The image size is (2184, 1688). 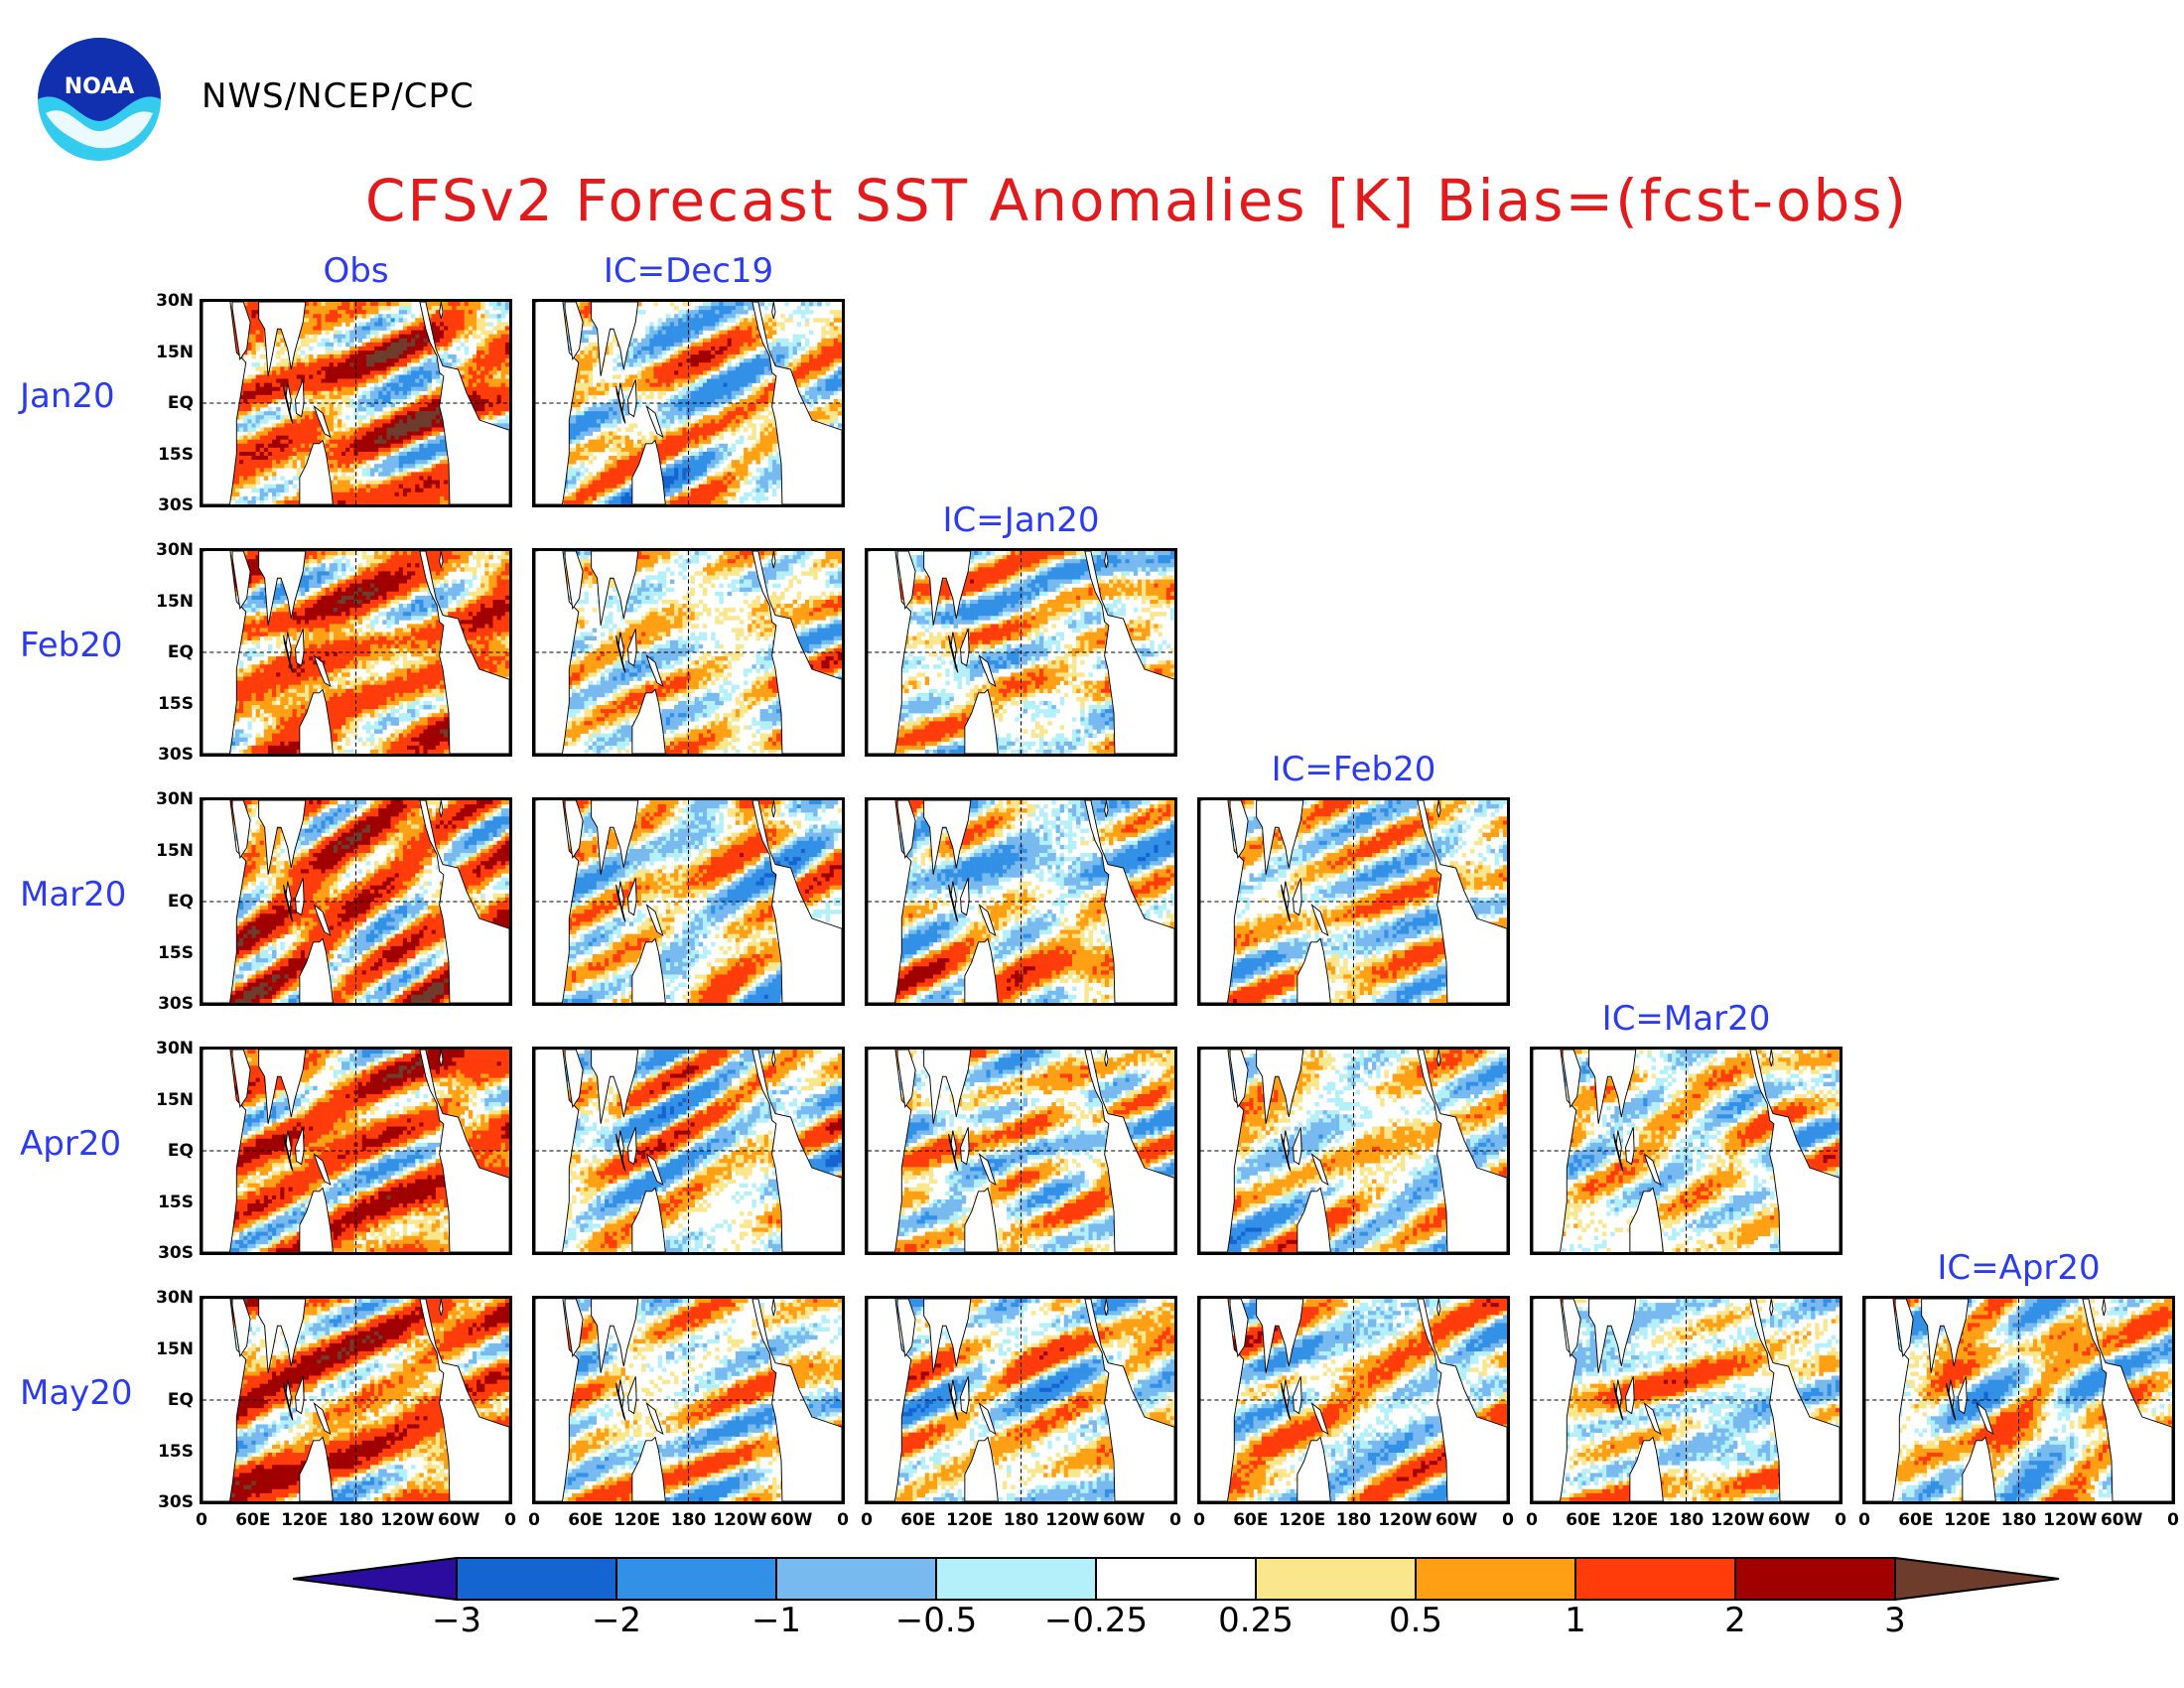 I want to click on row-label: Mar20, so click(x=73, y=894).